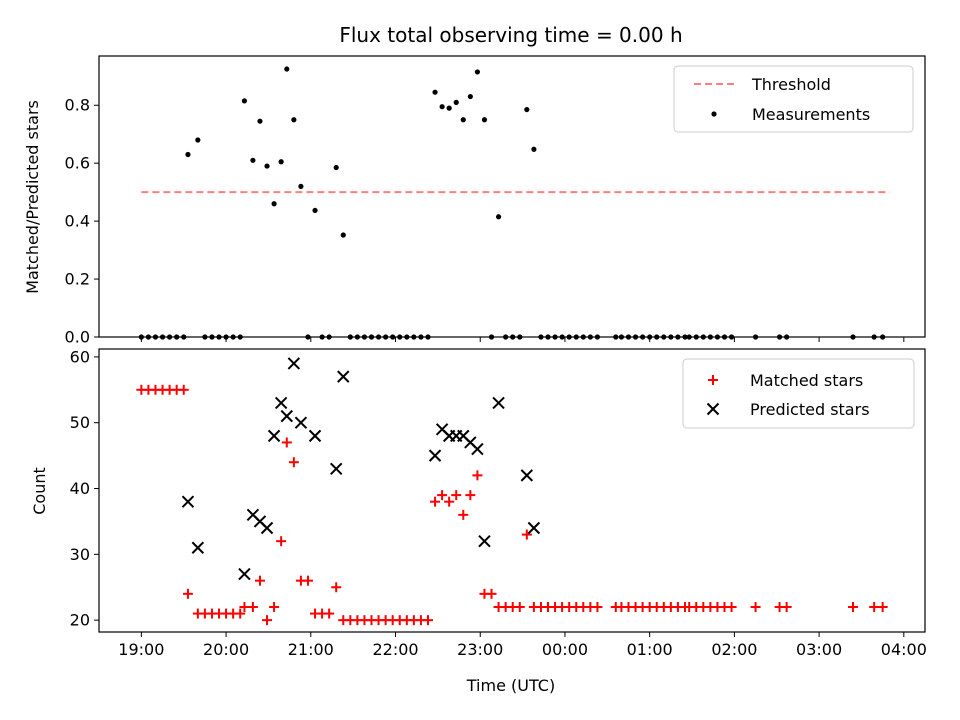 The image size is (960, 720). I want to click on x-tick-label: 04:00, so click(904, 649).